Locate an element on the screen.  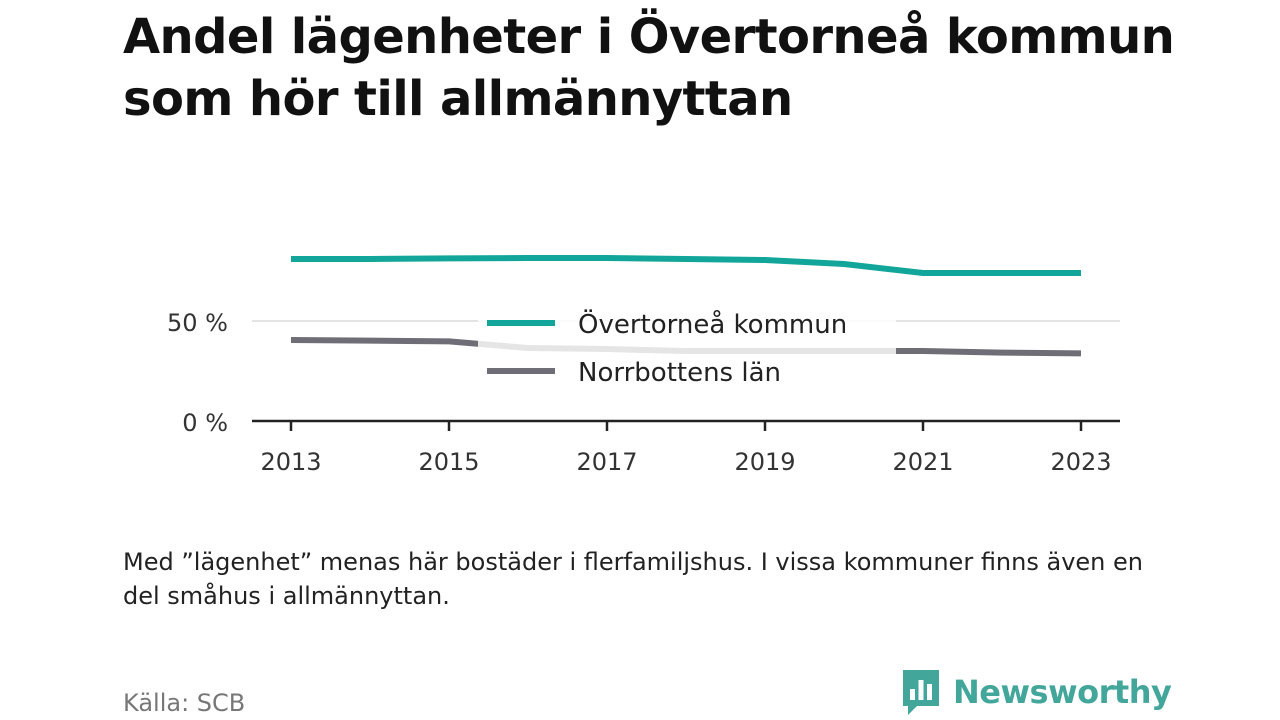
bar-chart-speech-bubble-icon is located at coordinates (921, 692).